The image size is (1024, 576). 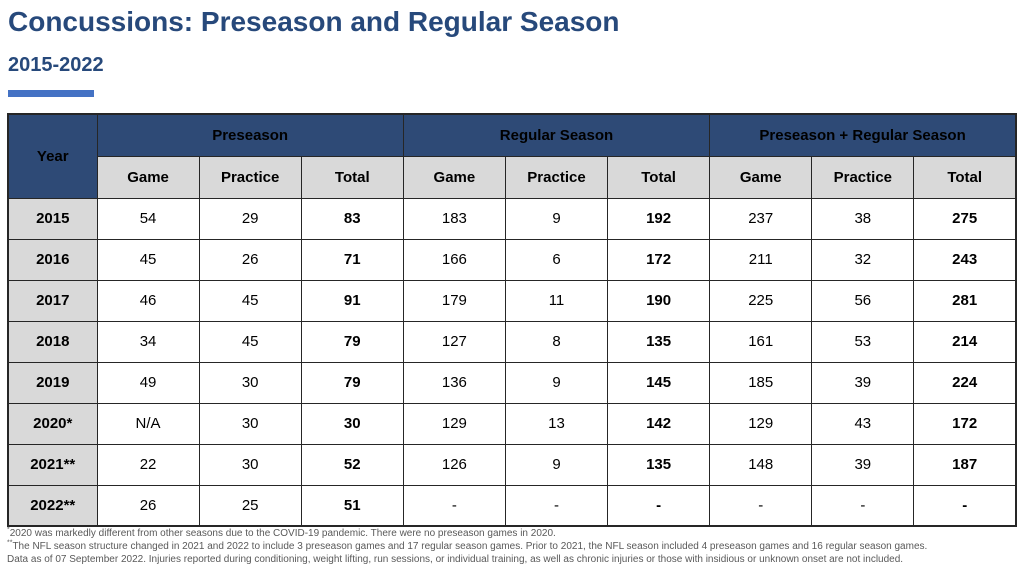 What do you see at coordinates (761, 300) in the screenshot?
I see `data-cell: 225` at bounding box center [761, 300].